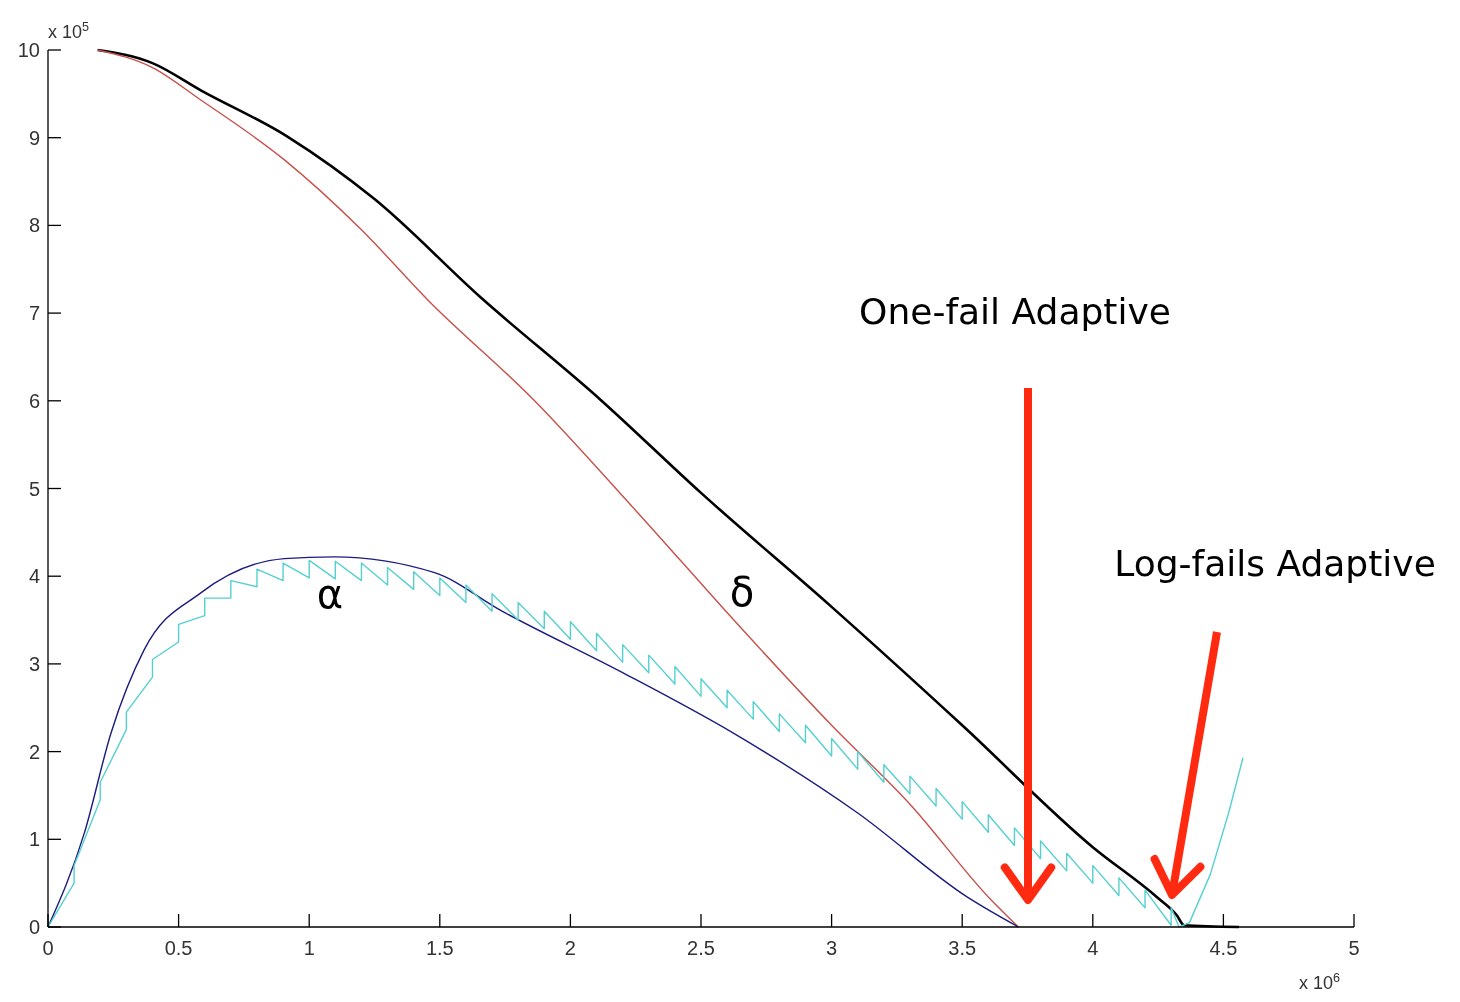 The width and height of the screenshot is (1460, 1002). I want to click on y-tick-label: 2, so click(34, 751).